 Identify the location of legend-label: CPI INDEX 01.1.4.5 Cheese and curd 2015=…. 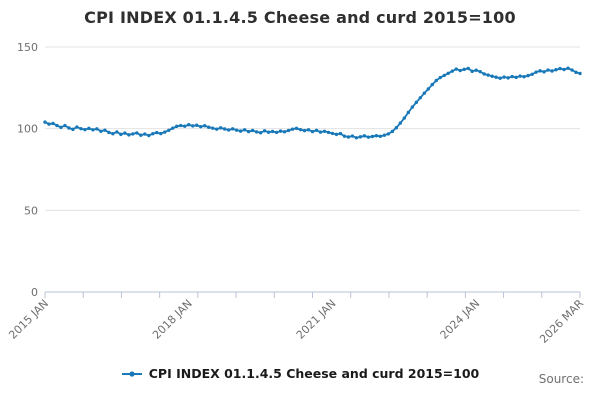
(314, 373).